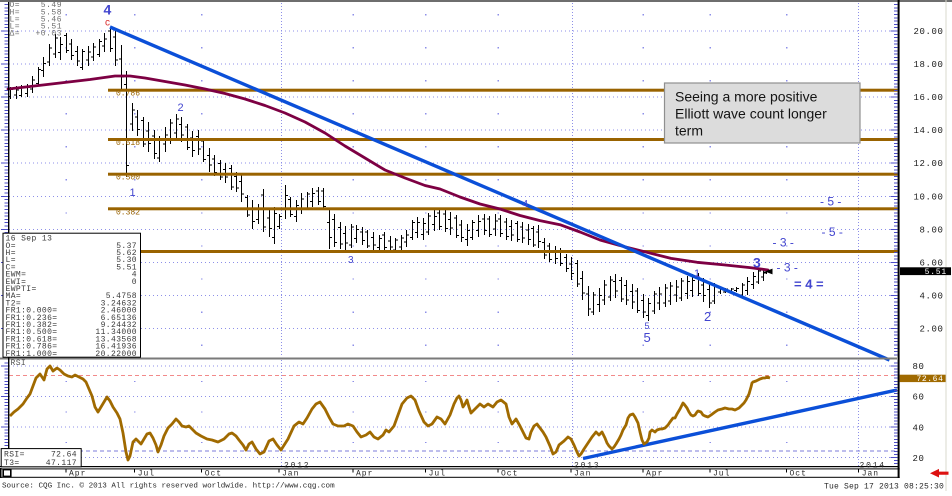 The image size is (952, 496). What do you see at coordinates (928, 65) in the screenshot?
I see `svg-text: 18.00` at bounding box center [928, 65].